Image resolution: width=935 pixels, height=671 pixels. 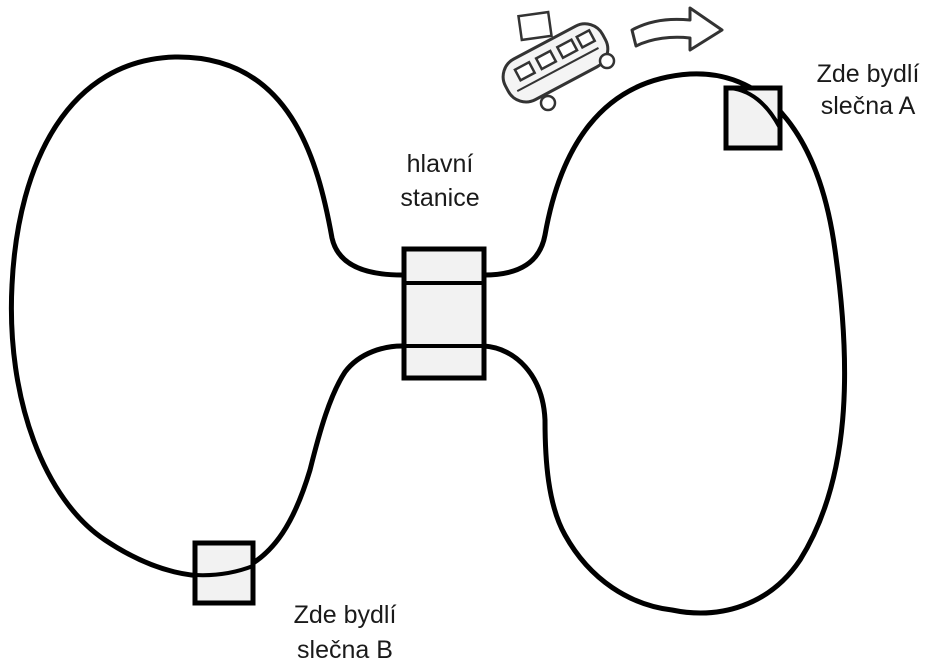 What do you see at coordinates (345, 615) in the screenshot?
I see `stop-b-label-line1: Zde bydlí` at bounding box center [345, 615].